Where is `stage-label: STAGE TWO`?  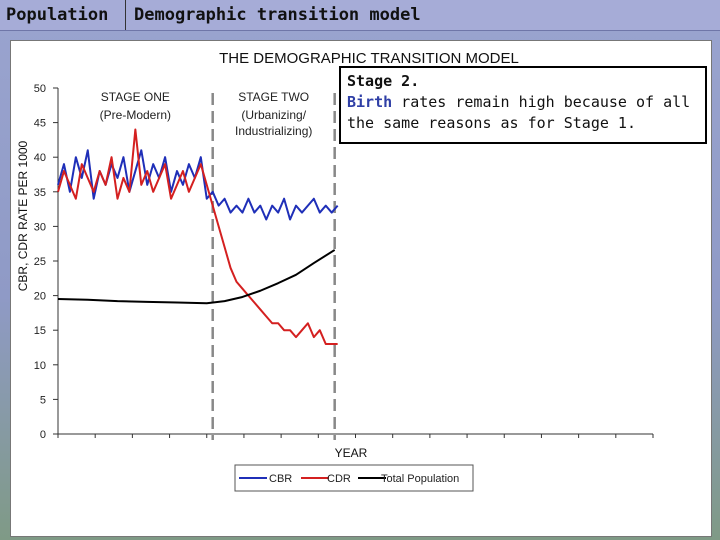 stage-label: STAGE TWO is located at coordinates (273, 97).